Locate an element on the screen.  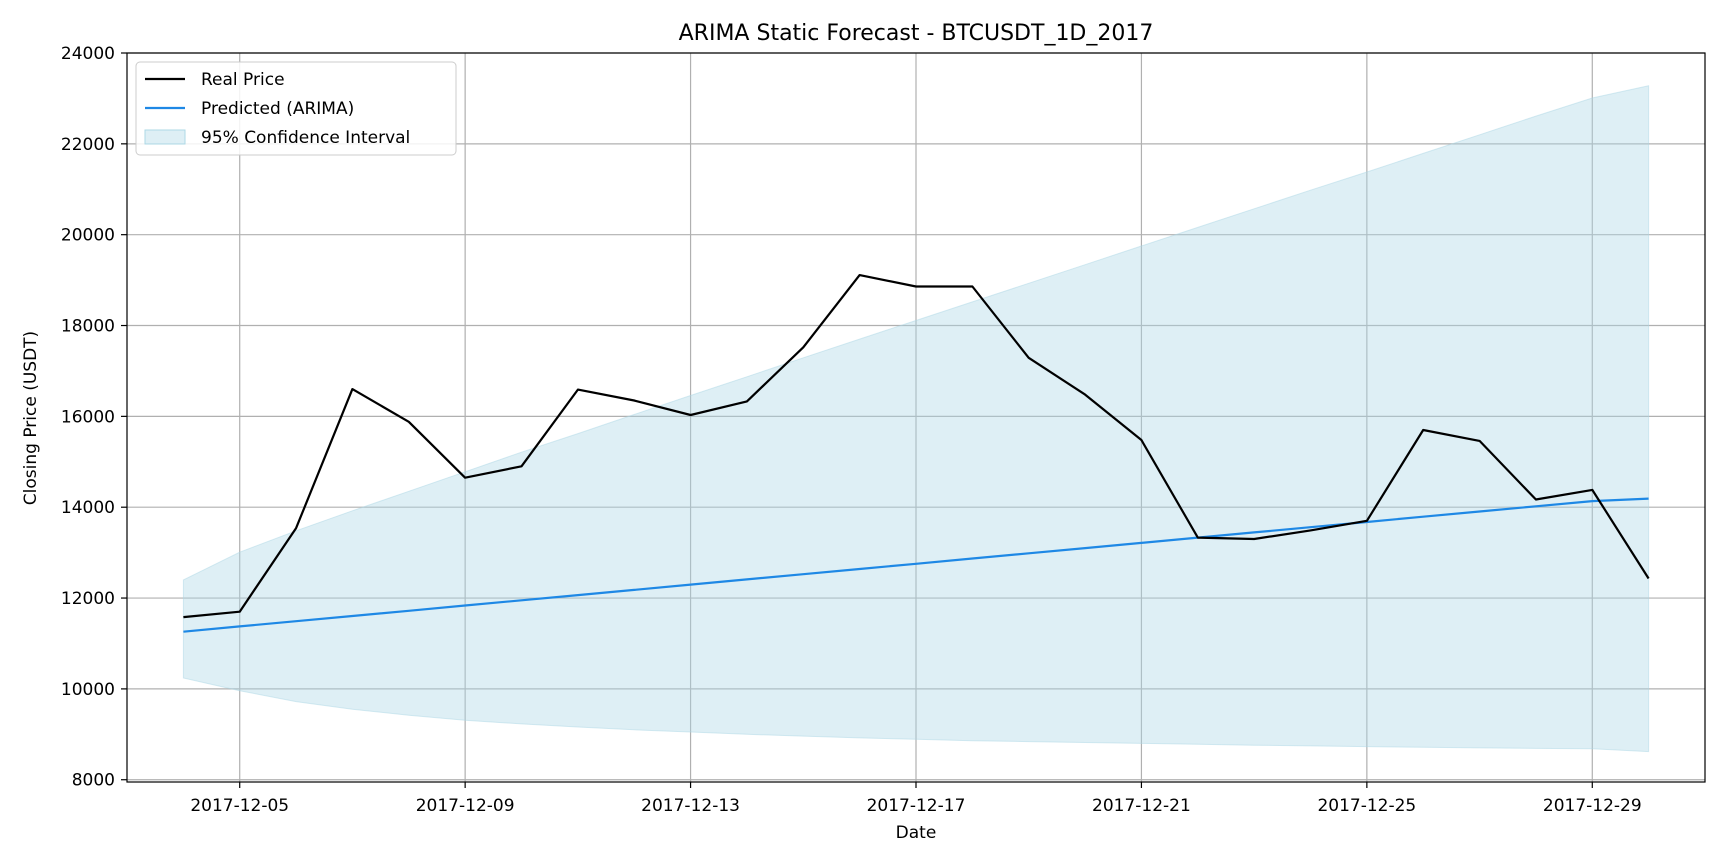
y-tick-label-3: 14000 is located at coordinates (88, 508).